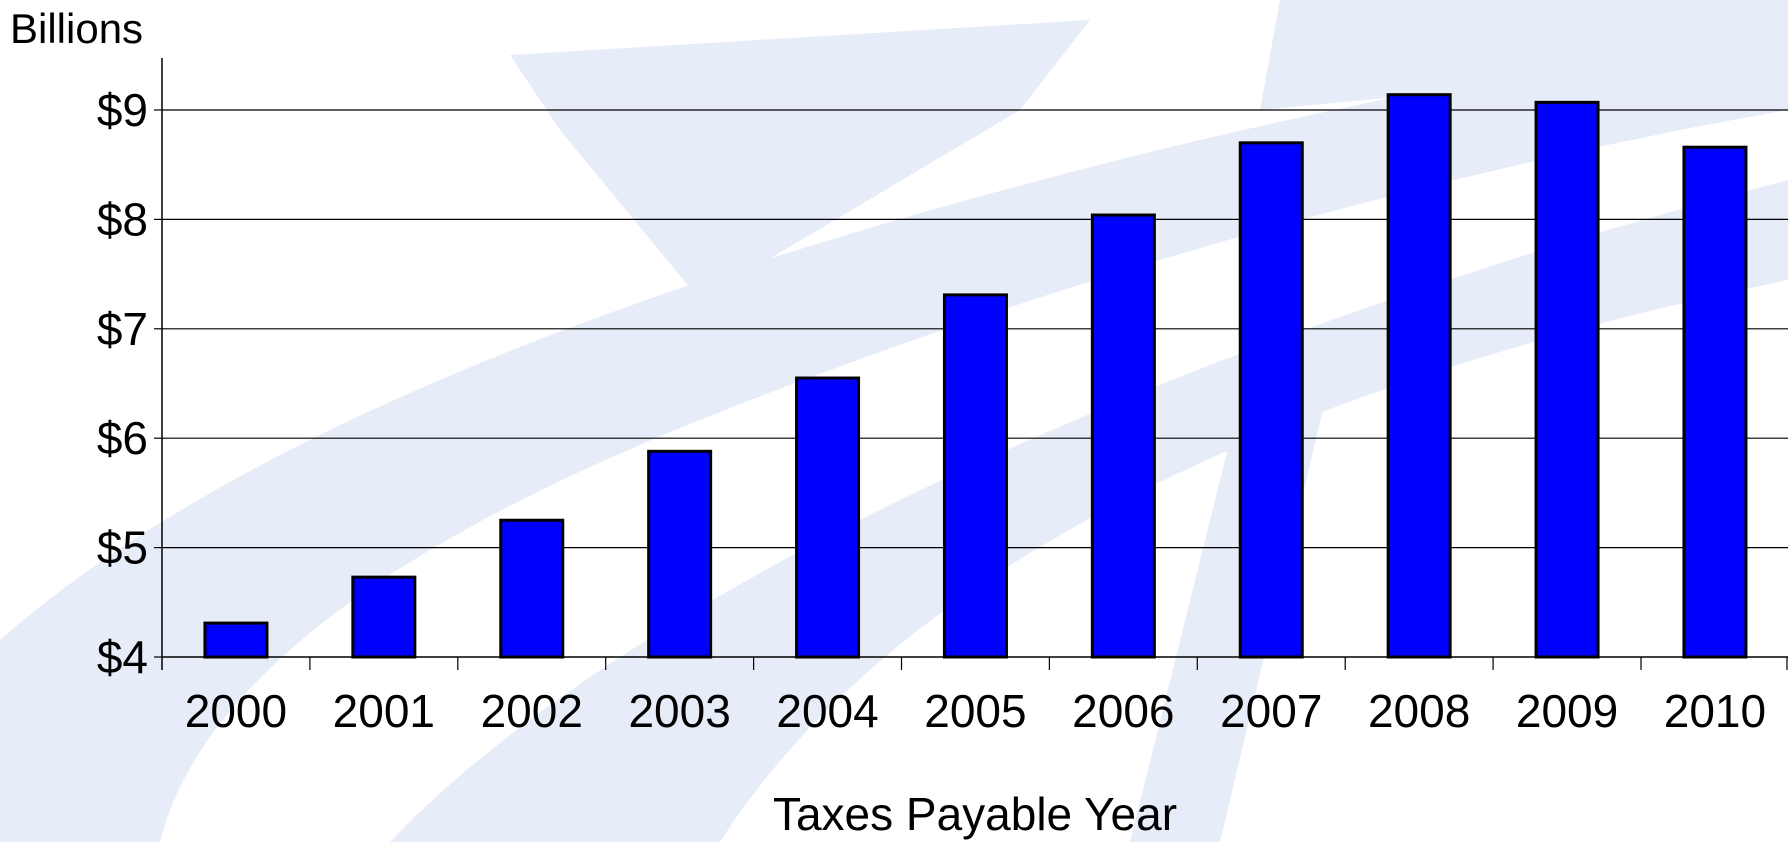 The image size is (1788, 847). I want to click on bar-2004, so click(828, 517).